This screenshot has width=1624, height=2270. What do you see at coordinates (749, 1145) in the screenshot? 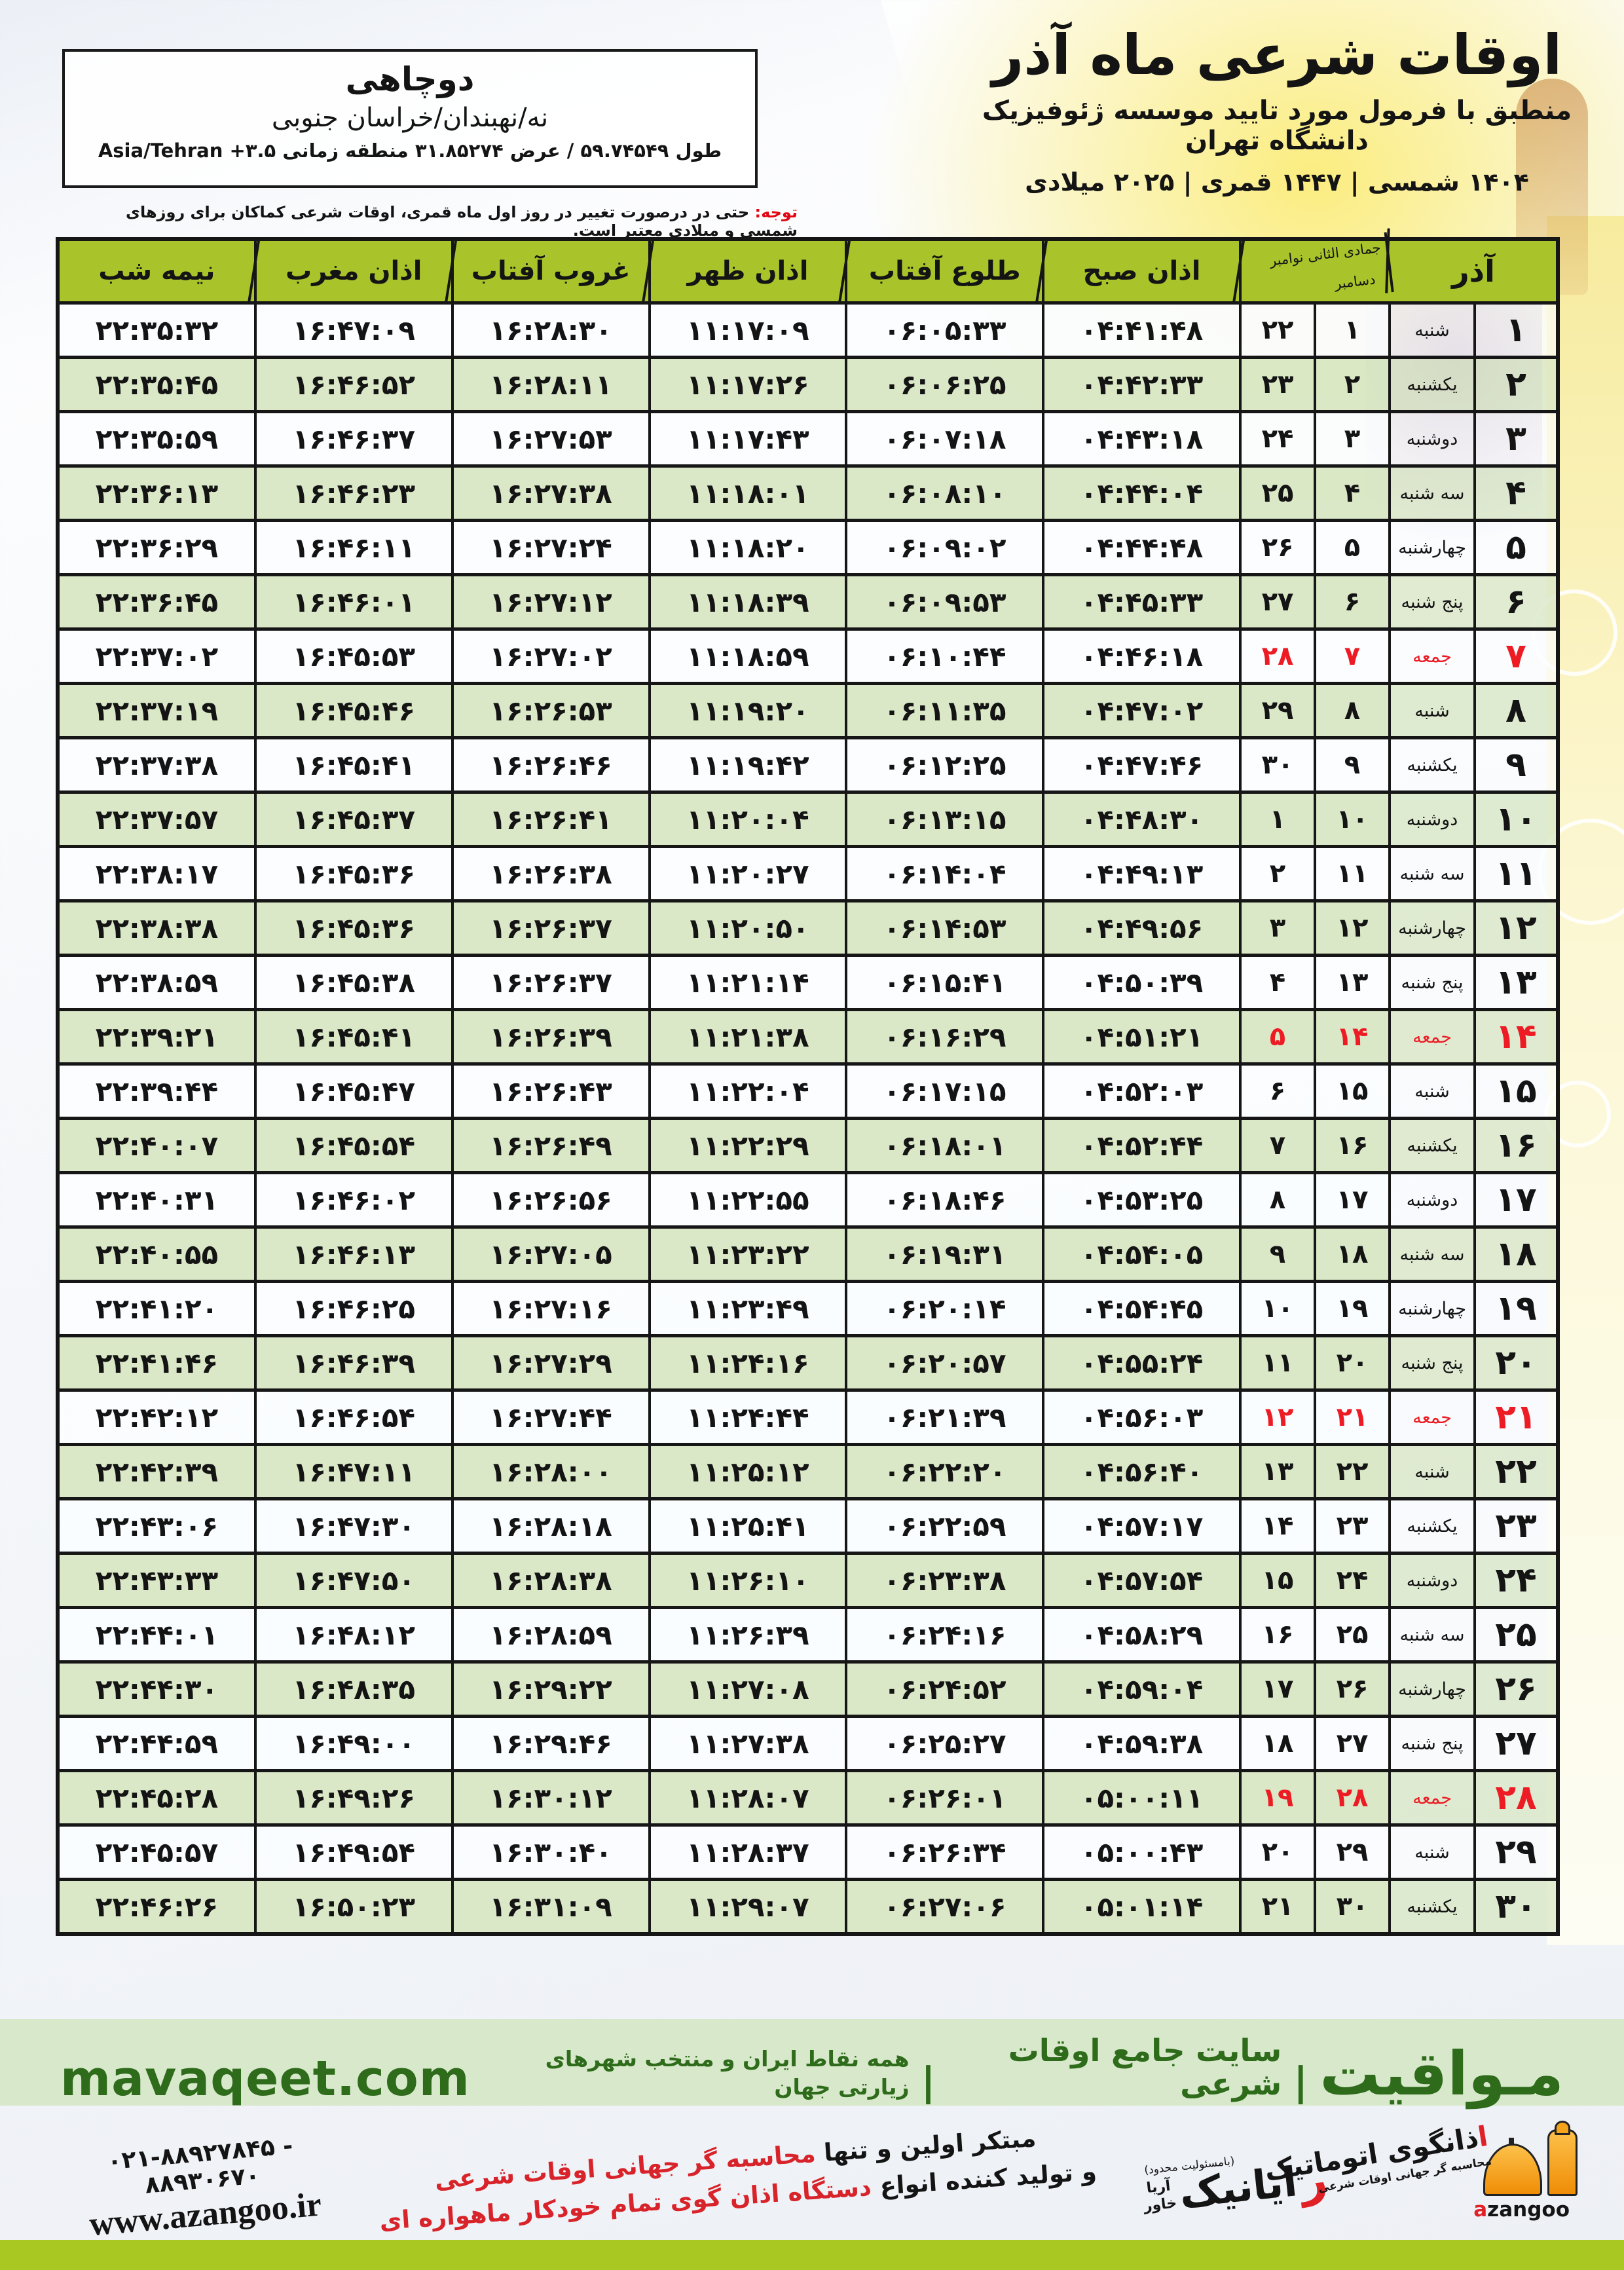
I see `dhuhr-time: ۱۱:۲۲:۲۹` at bounding box center [749, 1145].